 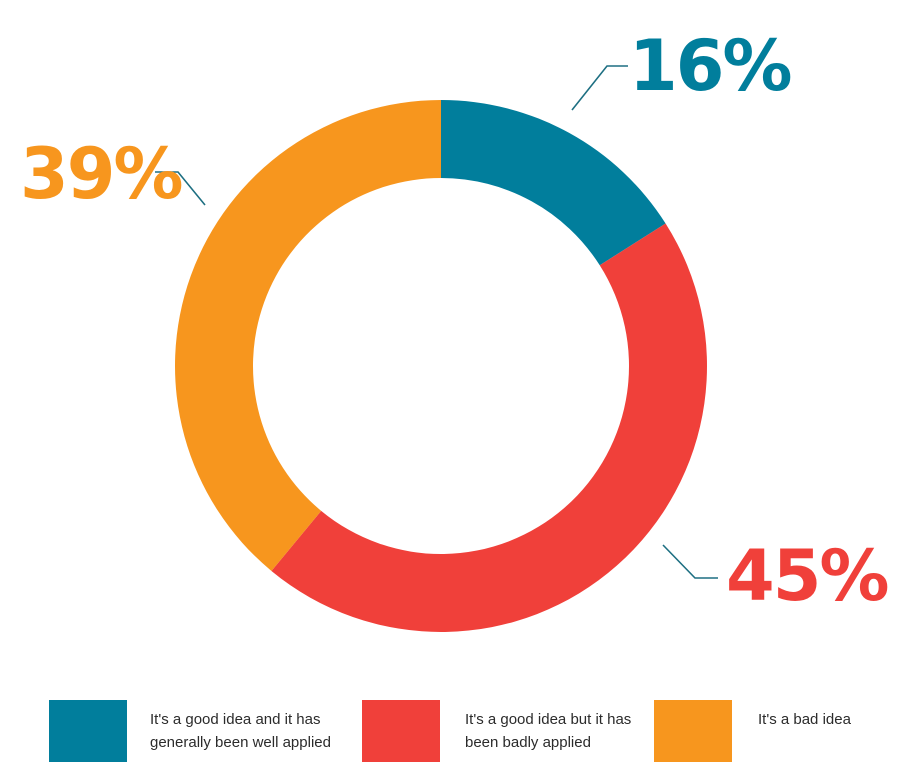 I want to click on percent-label-bad-idea: 39%, so click(x=101, y=174).